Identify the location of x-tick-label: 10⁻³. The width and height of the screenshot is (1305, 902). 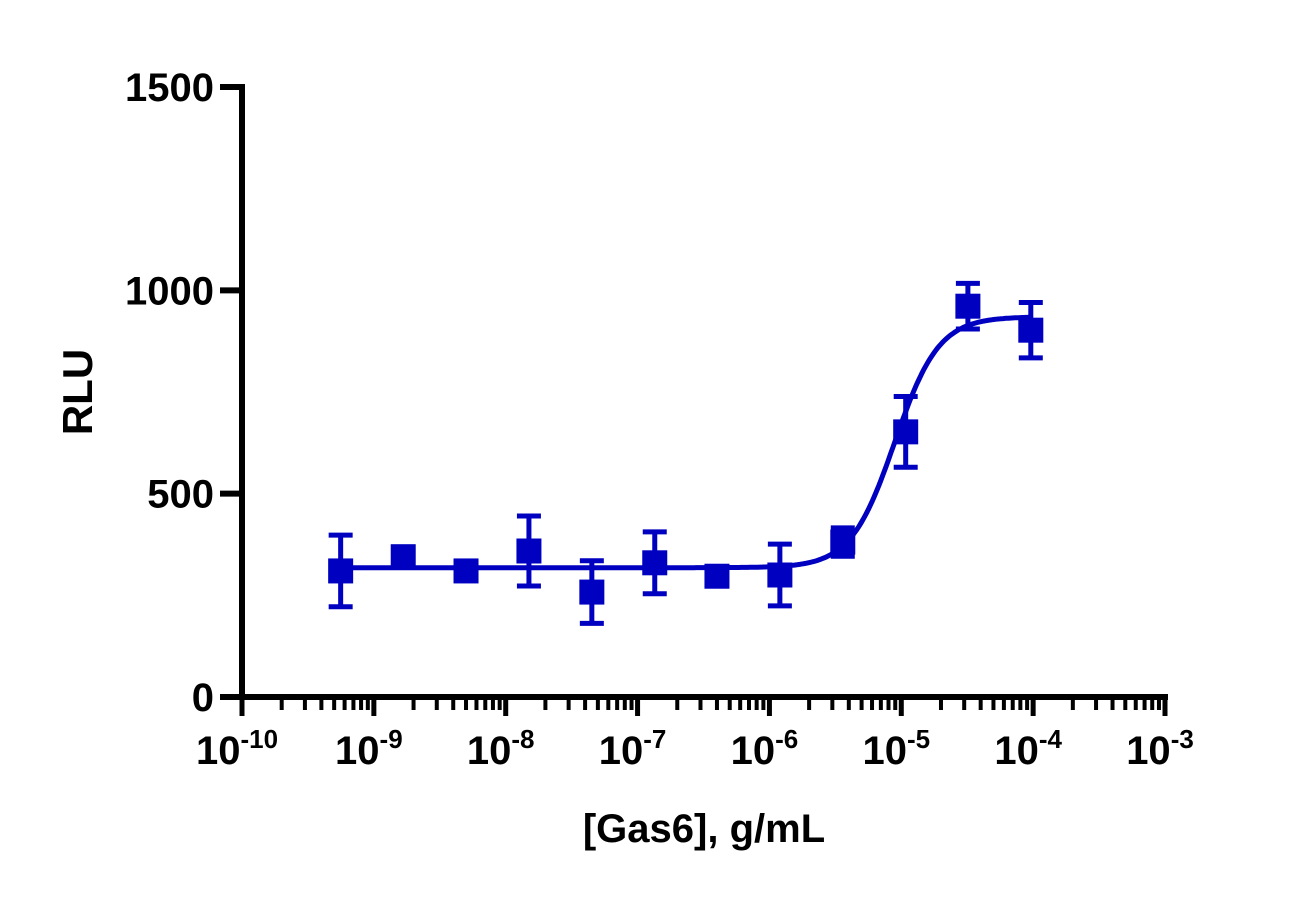
(1160, 748).